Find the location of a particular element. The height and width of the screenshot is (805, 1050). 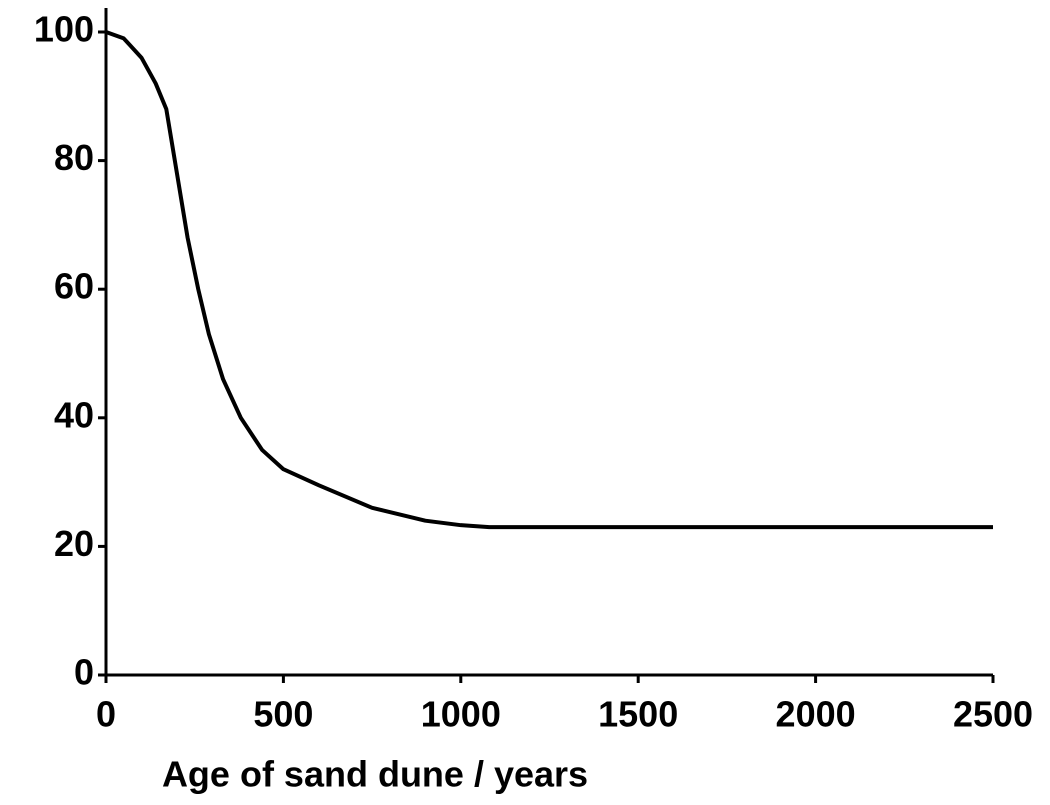

x-tick-label: 0 is located at coordinates (106, 714).